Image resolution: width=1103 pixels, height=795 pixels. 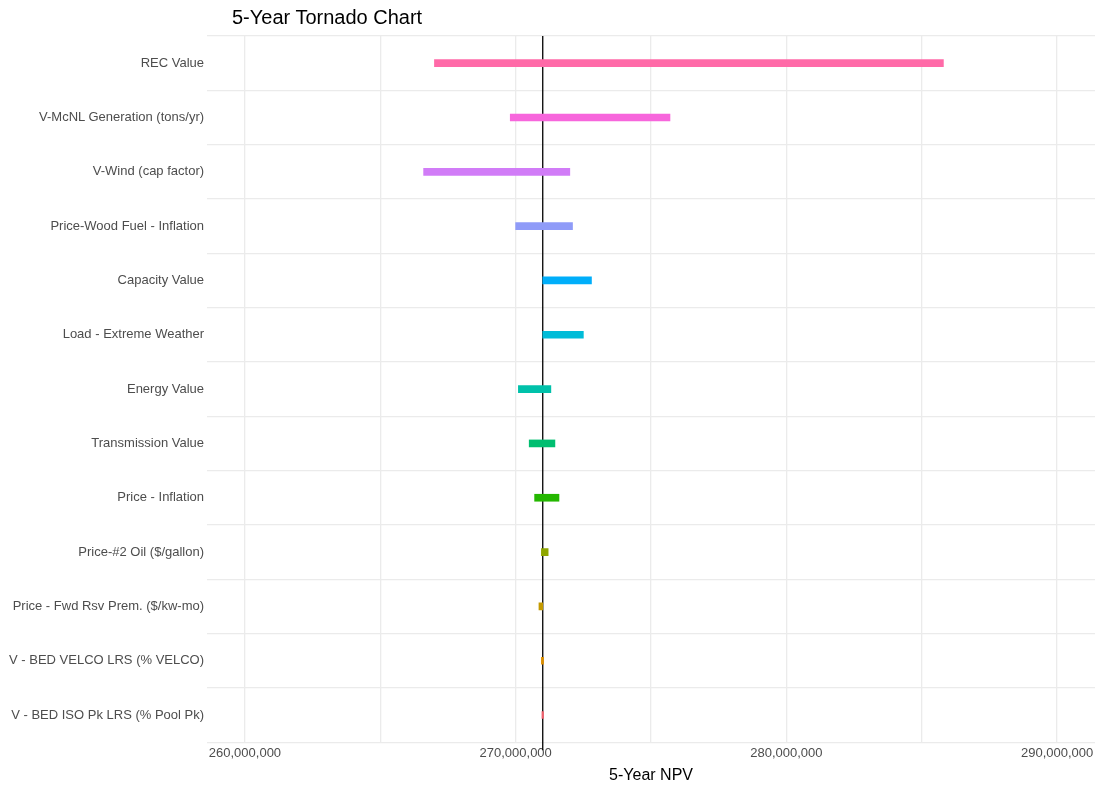 I want to click on y-tick-label: Transmission Value, so click(x=148, y=442).